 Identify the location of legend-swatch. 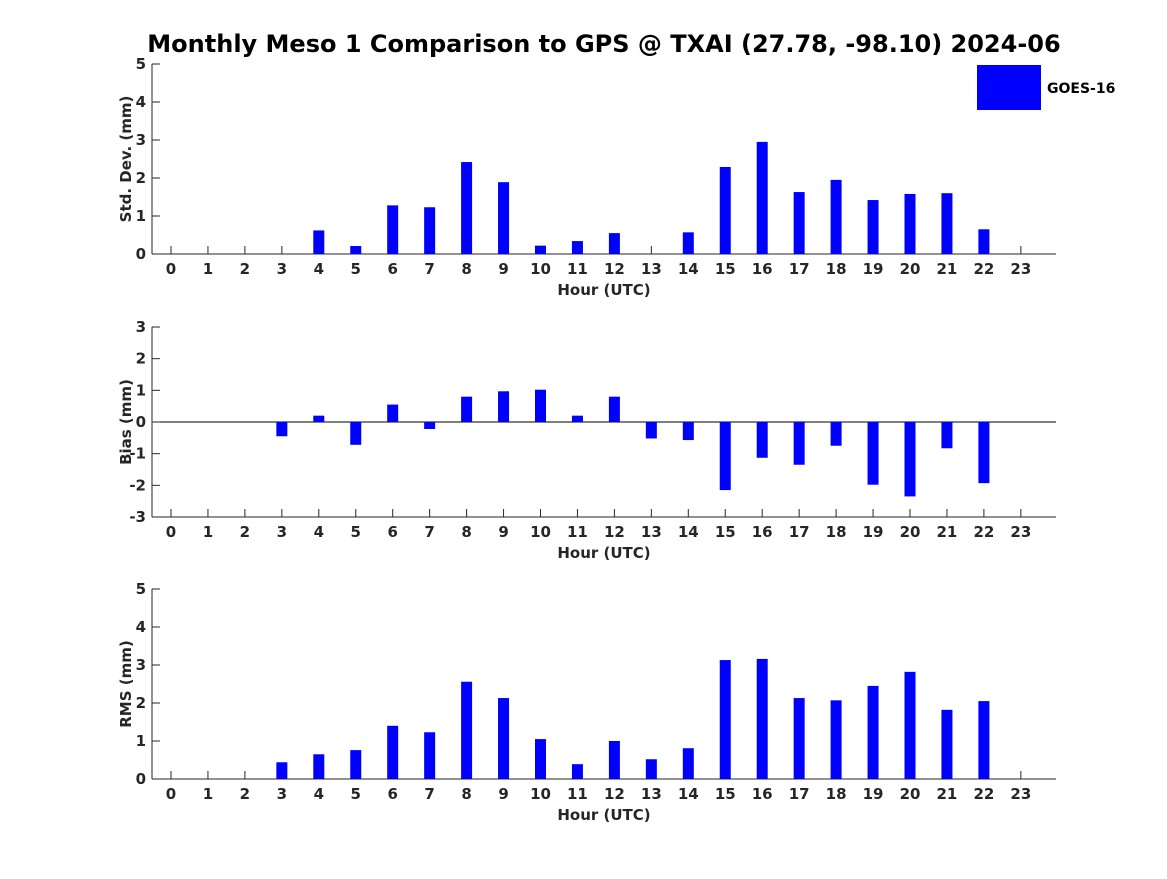
(1009, 87).